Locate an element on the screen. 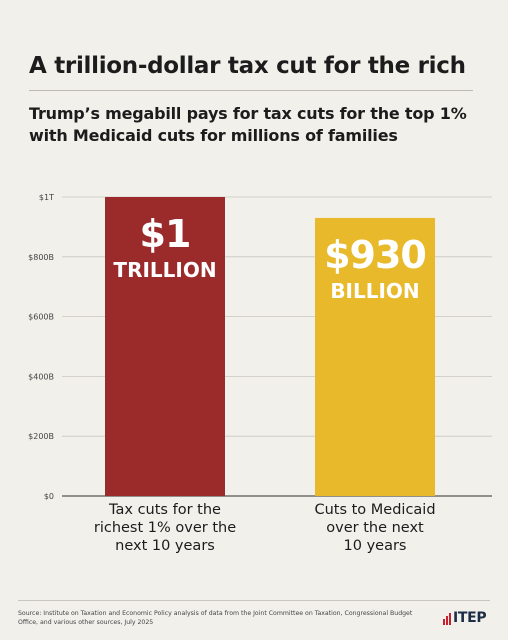 Image resolution: width=508 pixels, height=640 pixels. bar-value-label: $930 is located at coordinates (375, 255).